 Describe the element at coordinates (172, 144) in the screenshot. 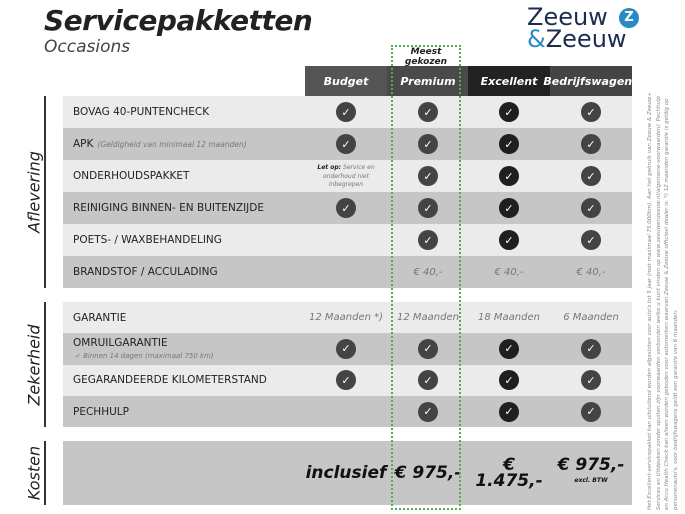

I see `row-note: (Geldigheid van minimaal 12 maanden)` at that location.